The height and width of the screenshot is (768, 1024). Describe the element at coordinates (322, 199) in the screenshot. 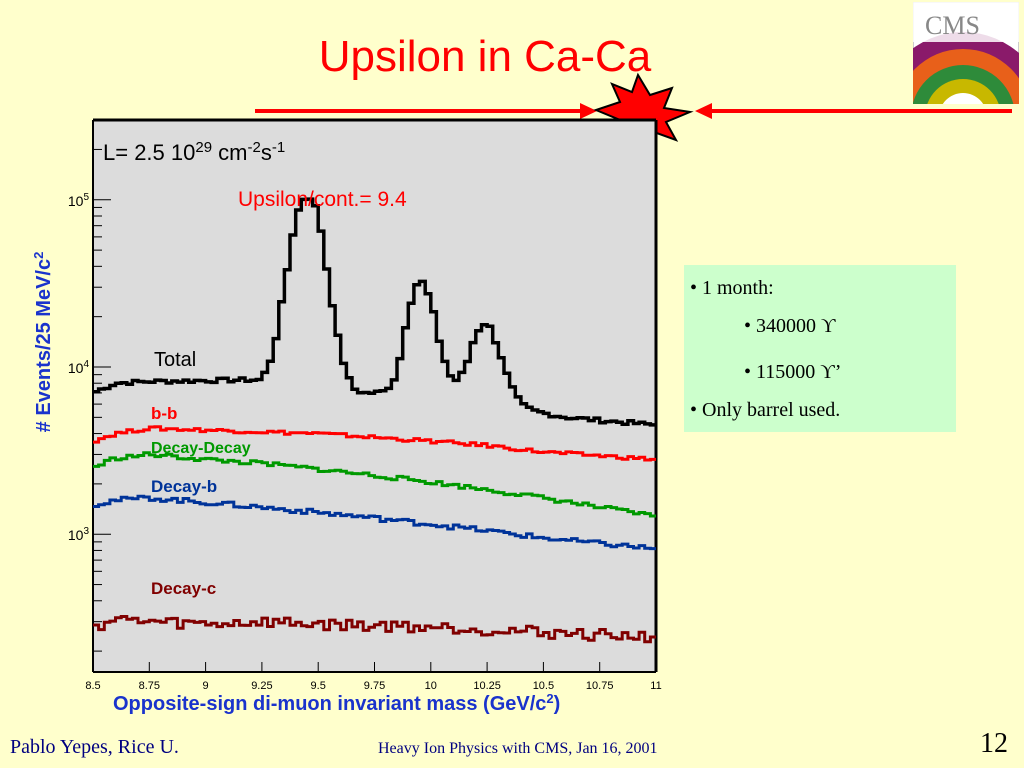

I see `ratio-annotation: Upsilon/cont.= 9.4` at that location.